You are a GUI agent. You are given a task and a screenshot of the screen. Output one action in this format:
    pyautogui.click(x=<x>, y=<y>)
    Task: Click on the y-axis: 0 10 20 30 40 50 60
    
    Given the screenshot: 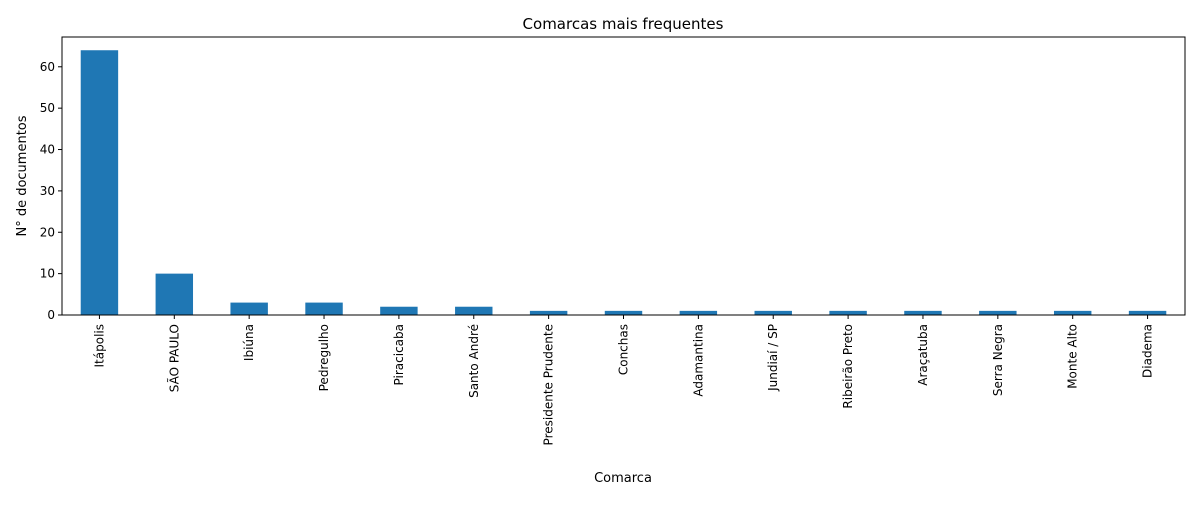 What is the action you would take?
    pyautogui.click(x=51, y=191)
    